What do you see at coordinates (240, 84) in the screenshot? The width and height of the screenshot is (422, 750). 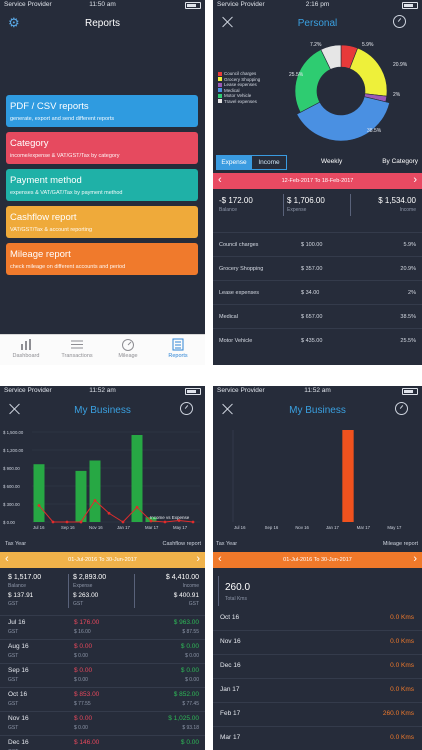 I see `legend-label: Lease expenses` at bounding box center [240, 84].